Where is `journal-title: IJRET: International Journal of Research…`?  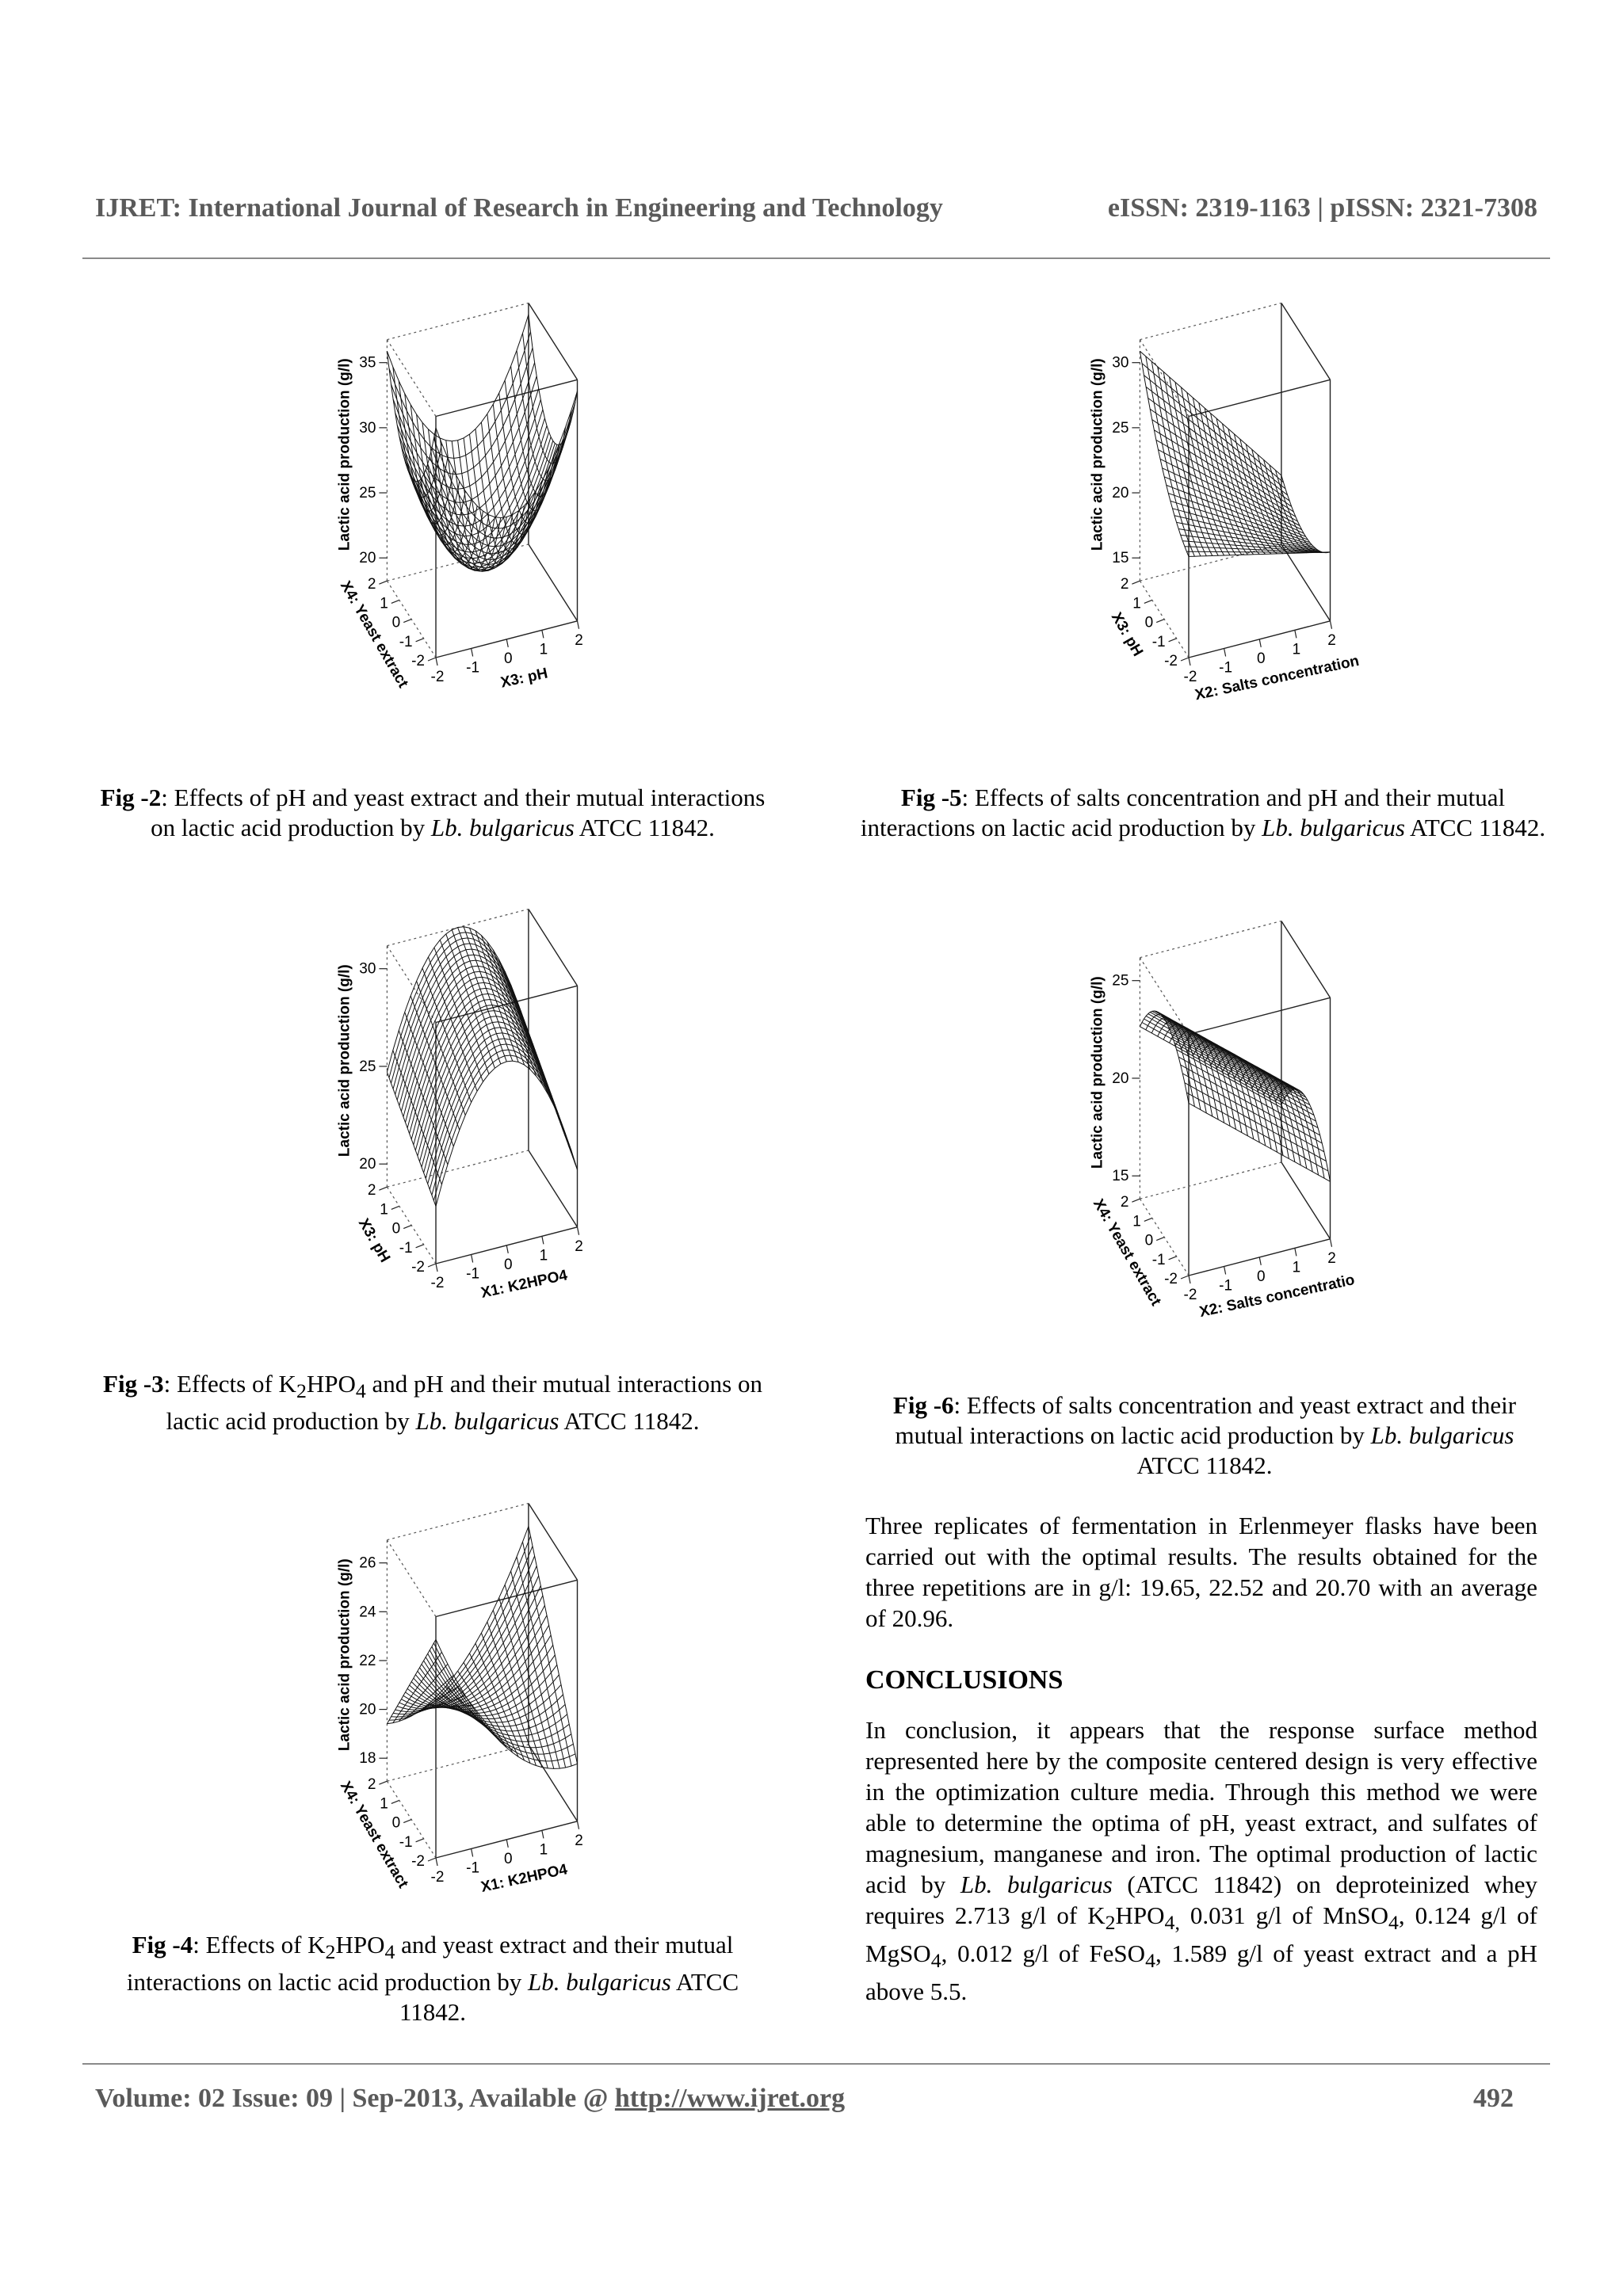 journal-title: IJRET: International Journal of Research… is located at coordinates (519, 208).